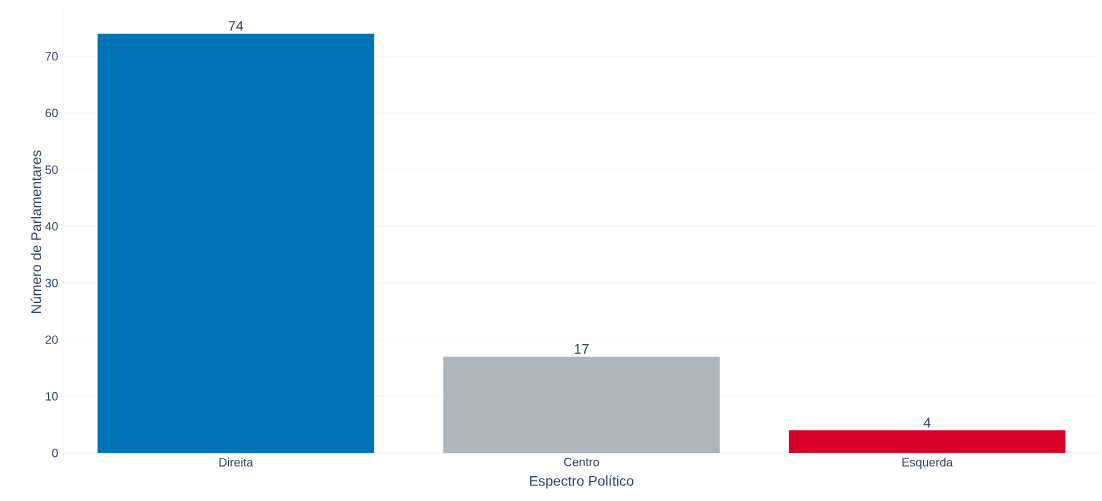  What do you see at coordinates (236, 26) in the screenshot?
I see `data-label: 74` at bounding box center [236, 26].